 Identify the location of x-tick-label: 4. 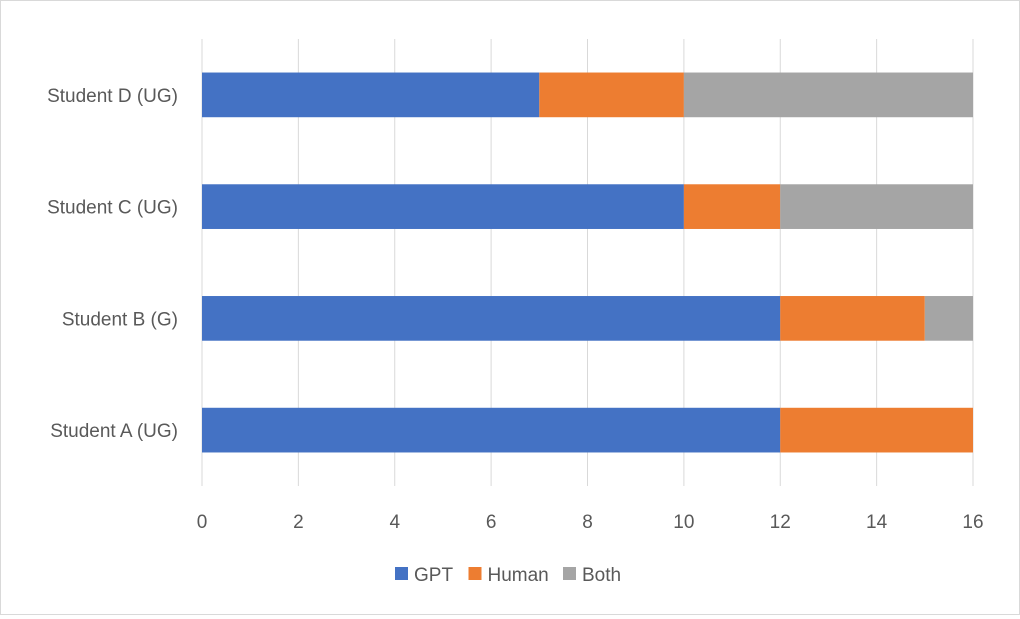
(394, 522).